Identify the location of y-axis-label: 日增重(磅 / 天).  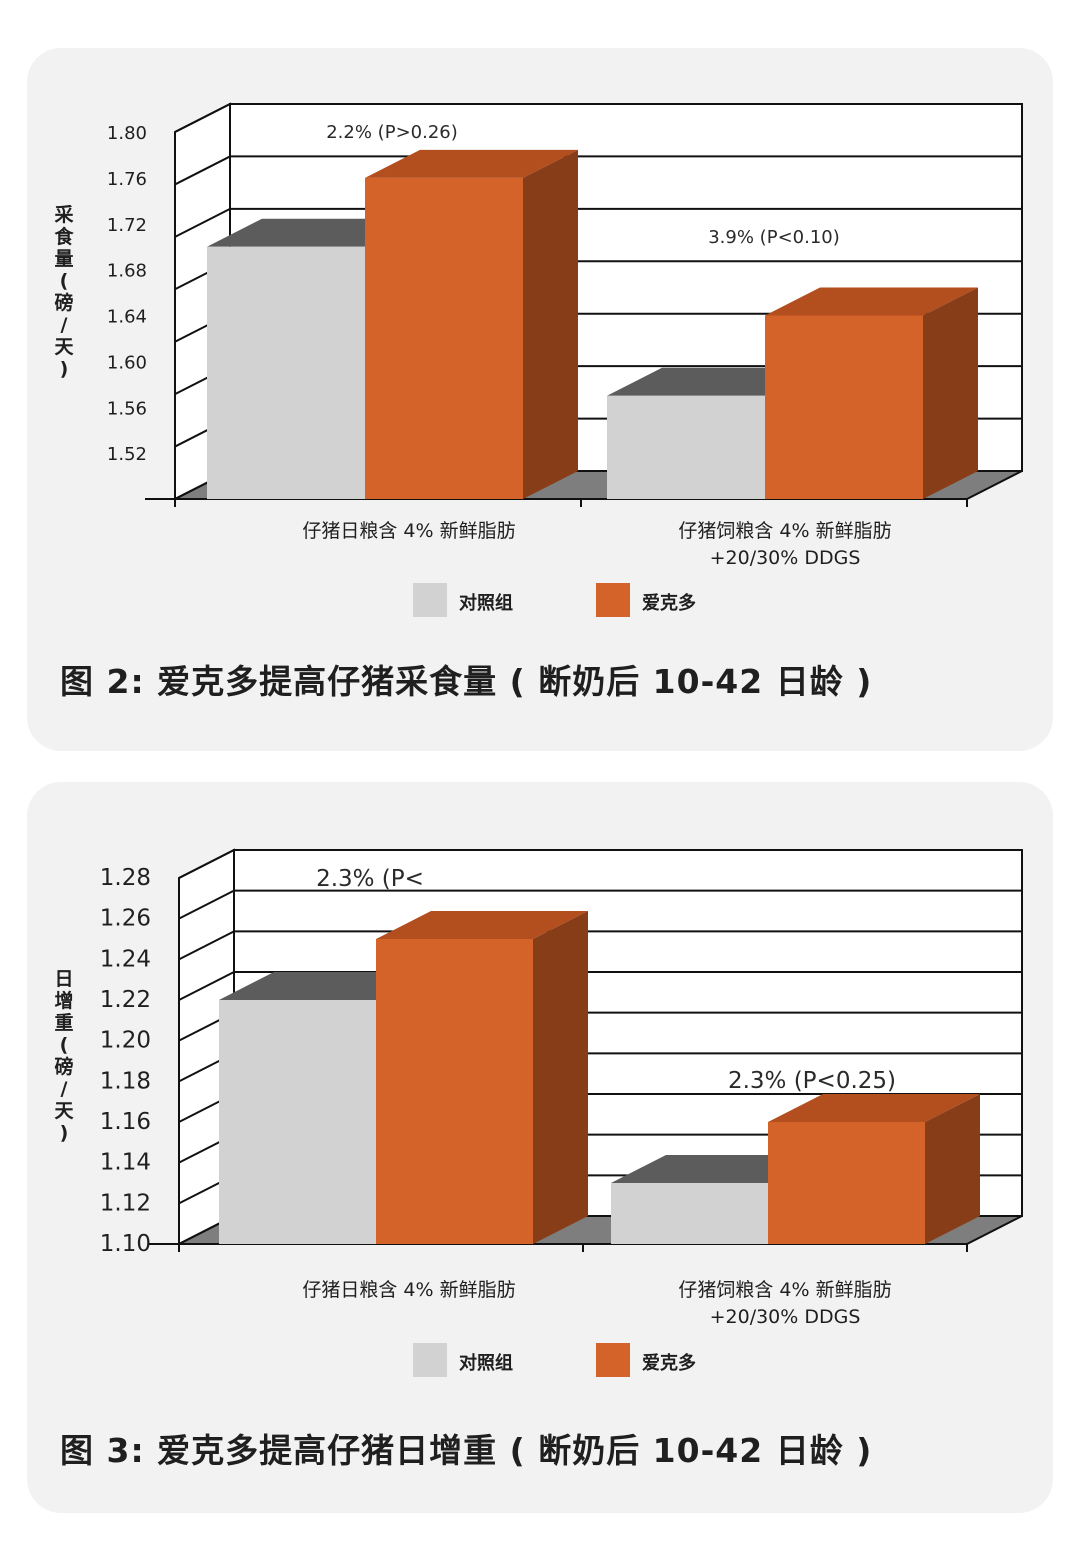
(64, 1056).